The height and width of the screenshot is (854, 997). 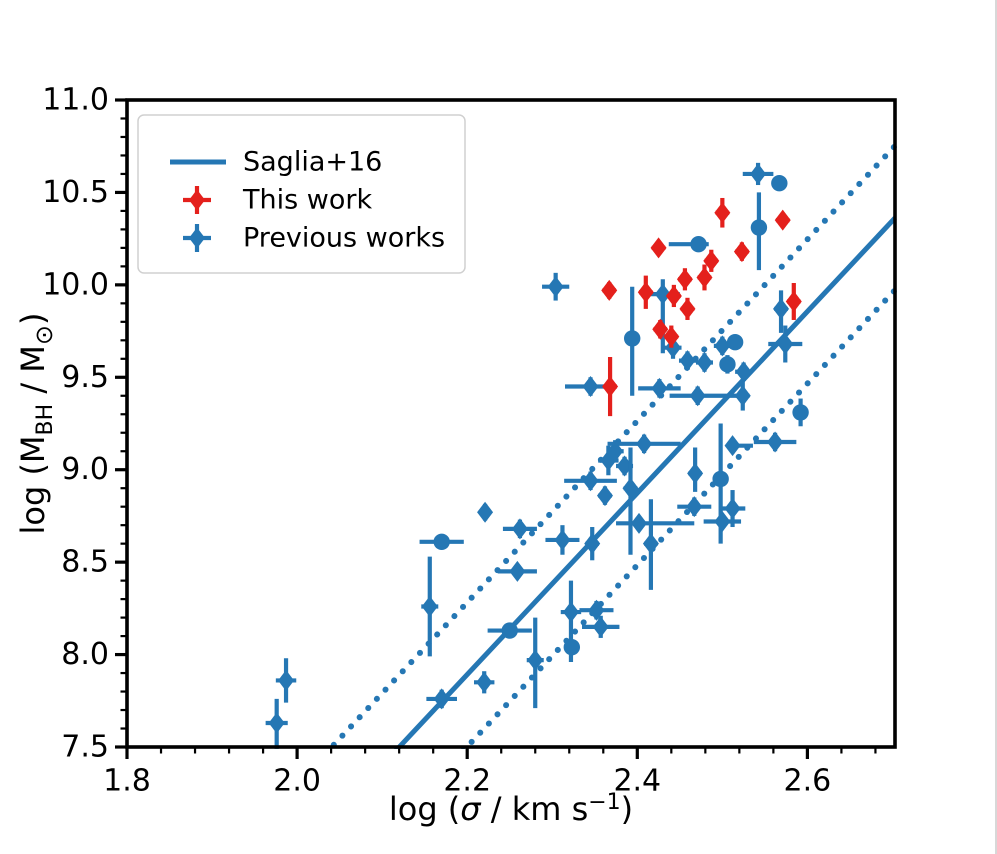 I want to click on y-tick-label: 10.0, so click(x=75, y=284).